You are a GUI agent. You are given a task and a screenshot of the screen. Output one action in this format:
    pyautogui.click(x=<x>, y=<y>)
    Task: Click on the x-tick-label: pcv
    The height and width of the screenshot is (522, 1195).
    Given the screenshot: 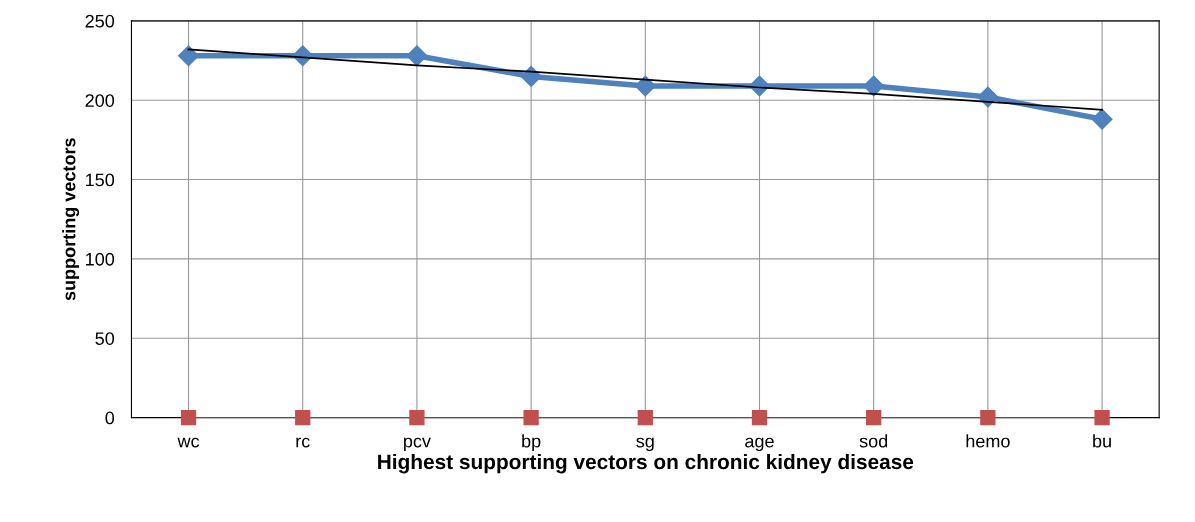 What is the action you would take?
    pyautogui.click(x=417, y=444)
    